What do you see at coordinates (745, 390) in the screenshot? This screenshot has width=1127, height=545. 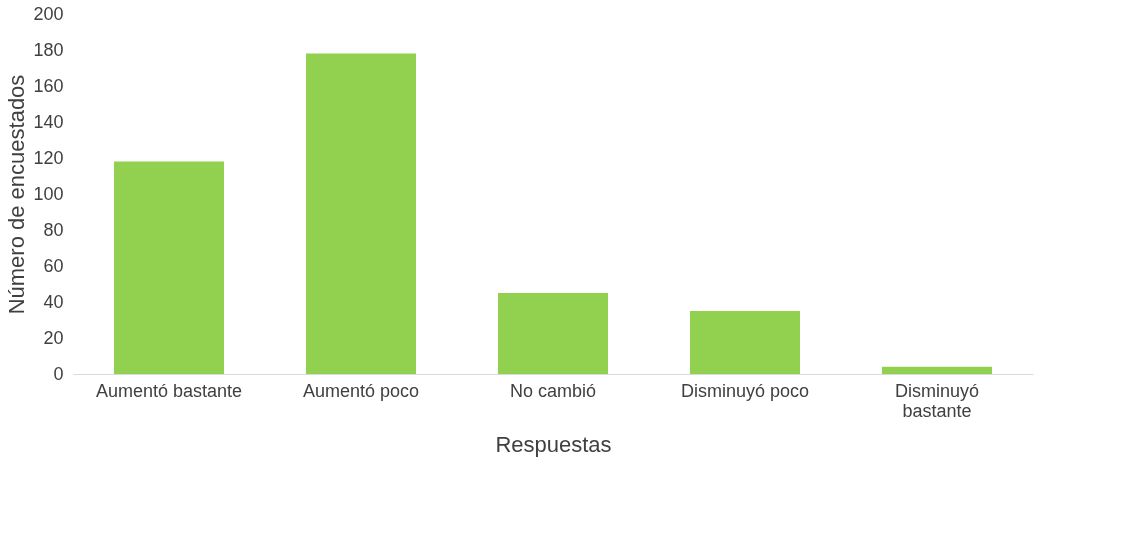 I see `x-tick-label: Disminuyó poco` at bounding box center [745, 390].